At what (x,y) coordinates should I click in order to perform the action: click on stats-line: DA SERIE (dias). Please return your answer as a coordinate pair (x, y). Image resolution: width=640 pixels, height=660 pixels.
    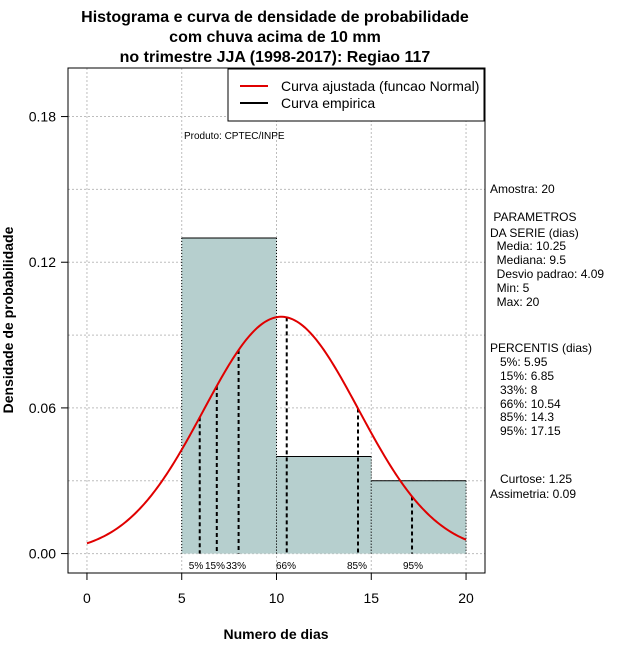
    Looking at the image, I should click on (534, 233).